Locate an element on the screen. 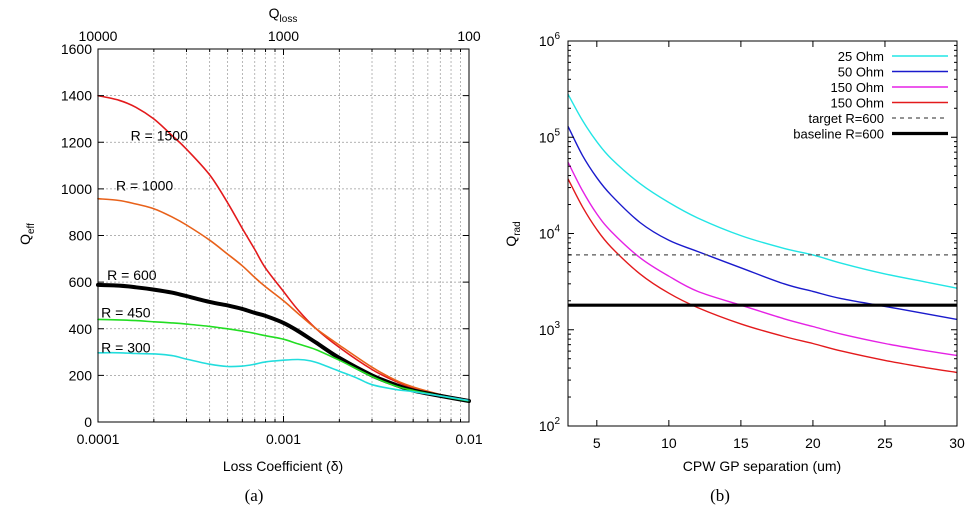  chart-a-x-tick-label: 0.001 is located at coordinates (283, 439).